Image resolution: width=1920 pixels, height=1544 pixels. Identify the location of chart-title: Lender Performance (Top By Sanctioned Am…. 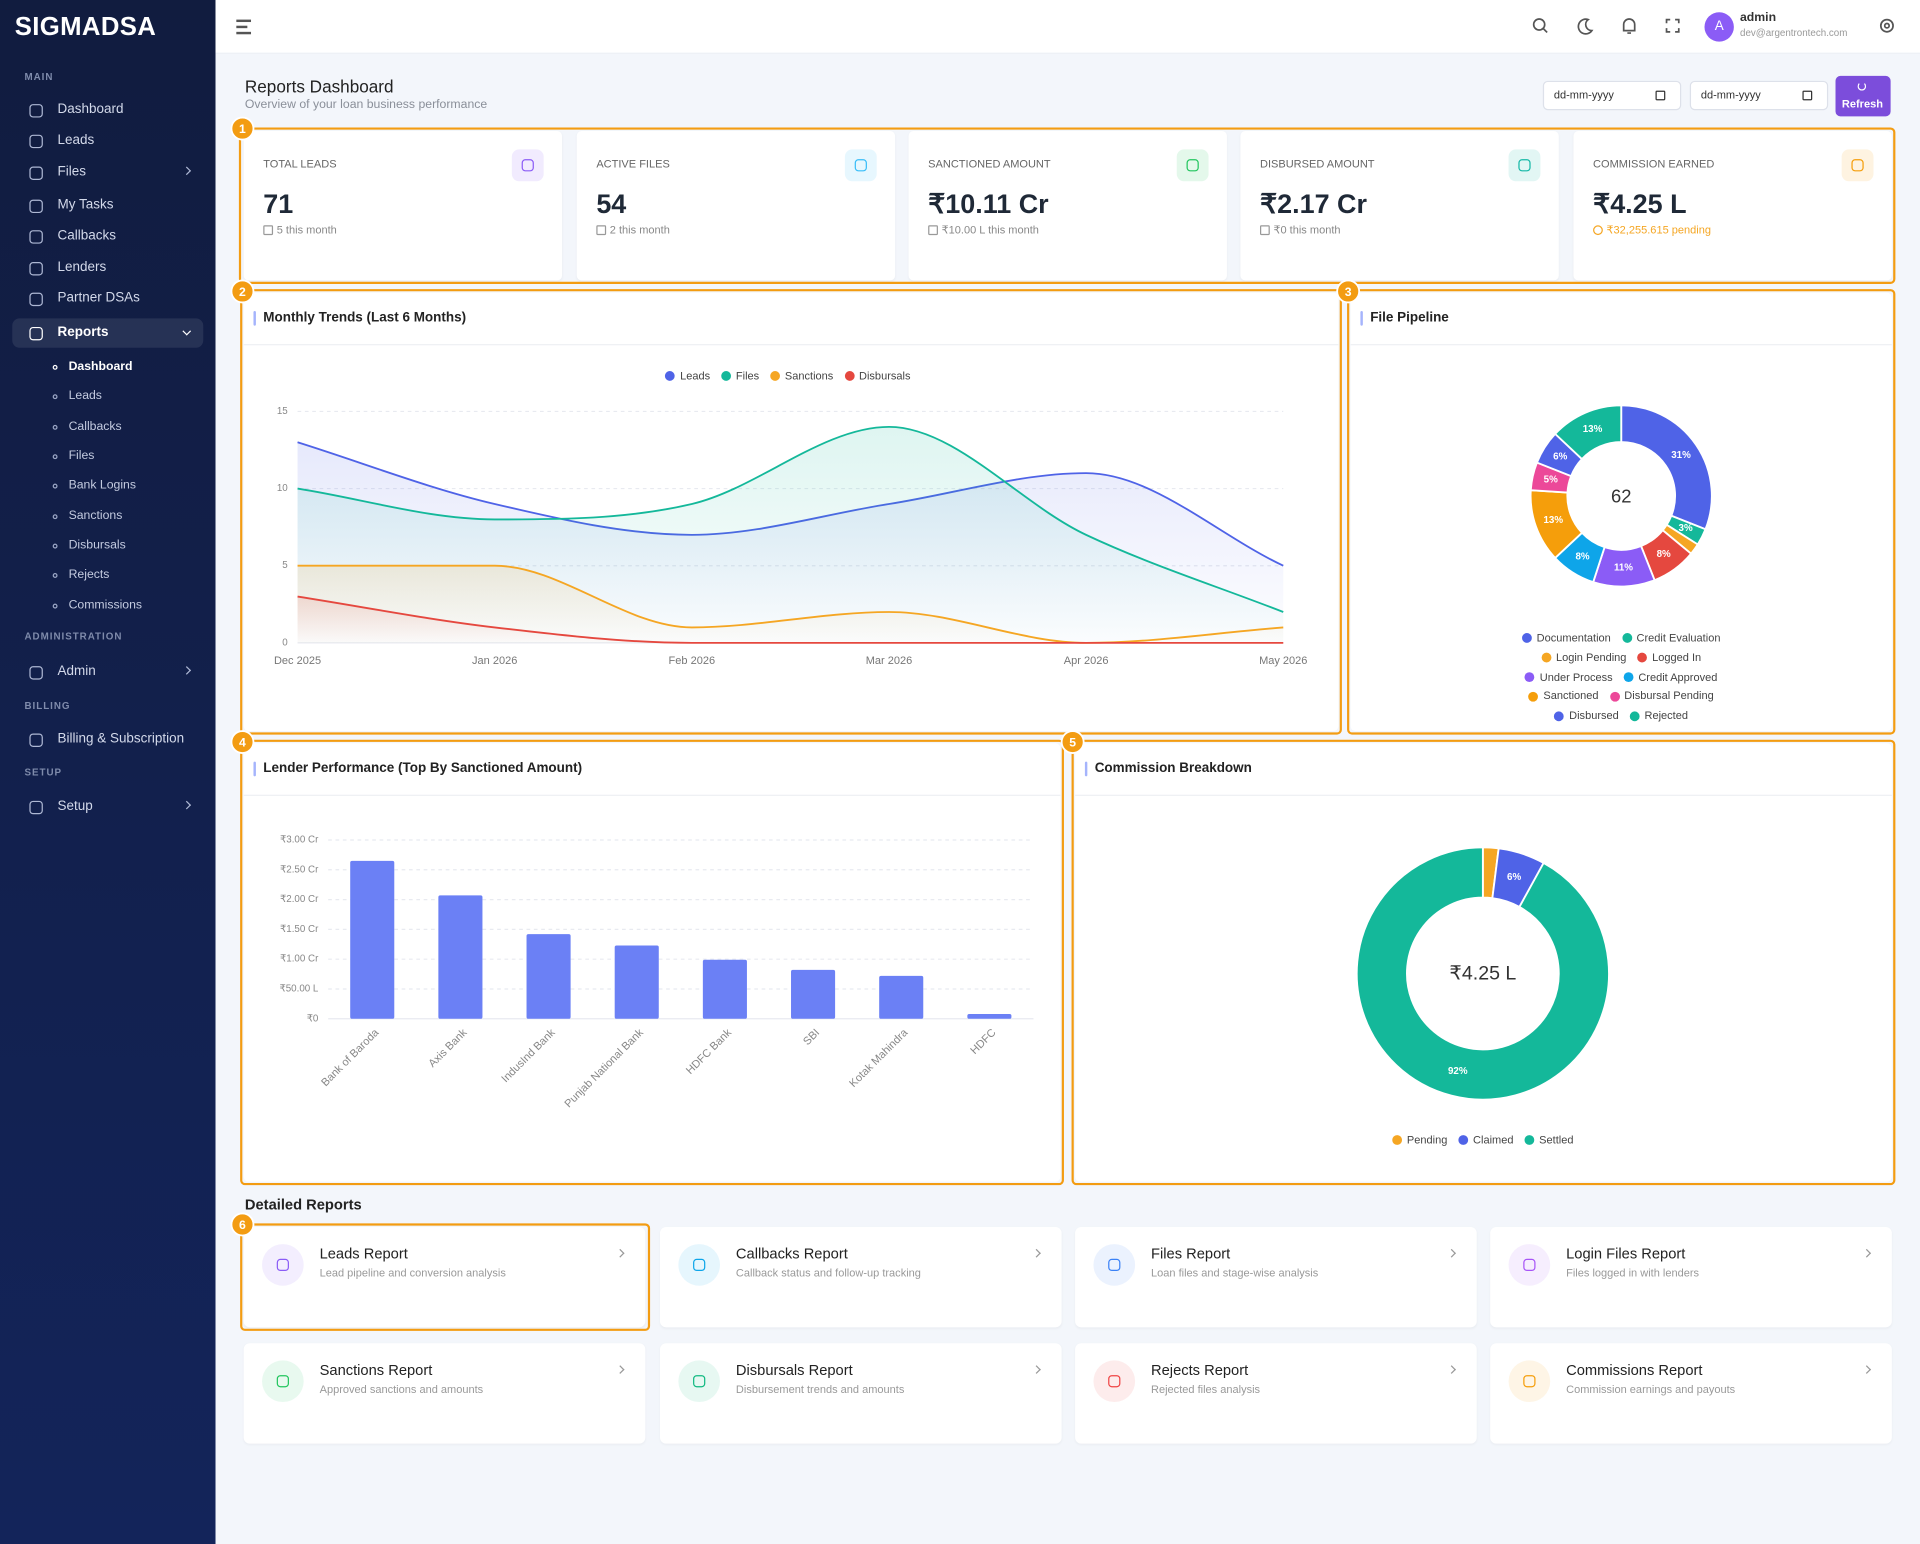
(423, 768).